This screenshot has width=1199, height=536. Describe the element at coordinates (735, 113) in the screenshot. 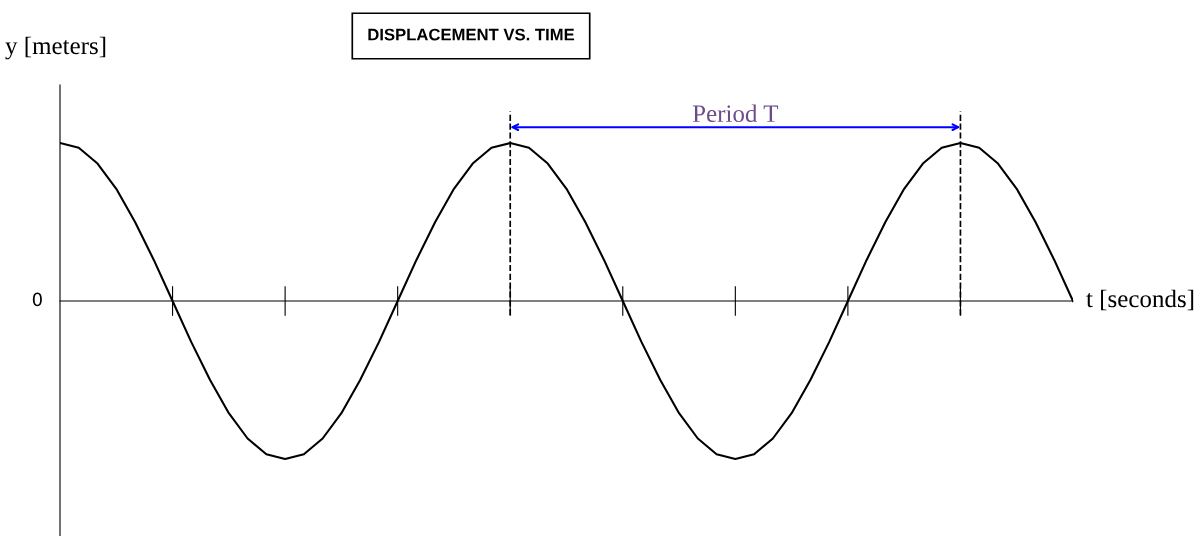

I see `text: Period T` at that location.